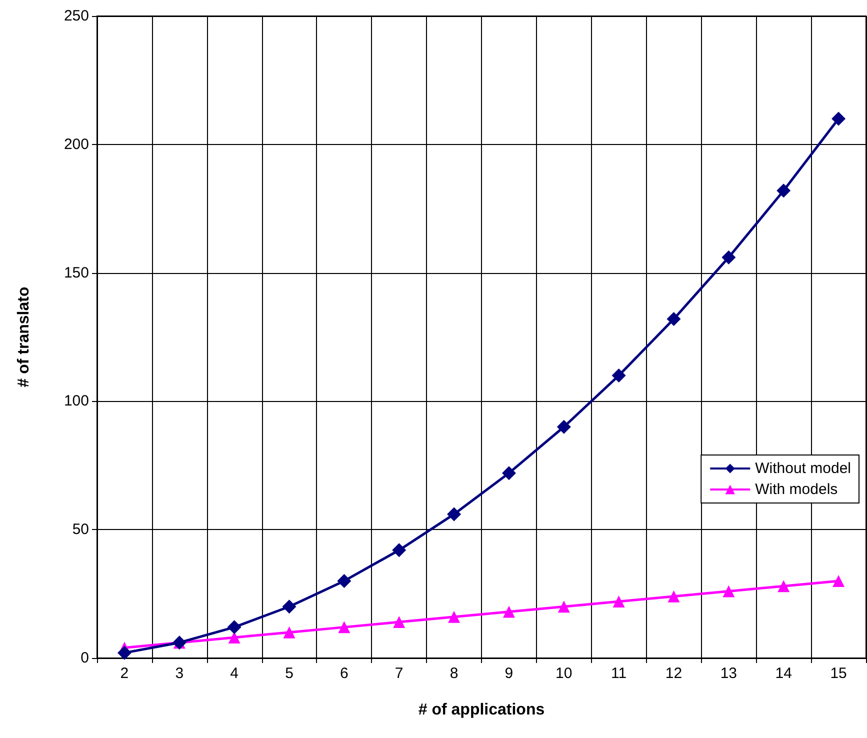 The image size is (867, 738). I want to click on legend-label: With models, so click(796, 489).